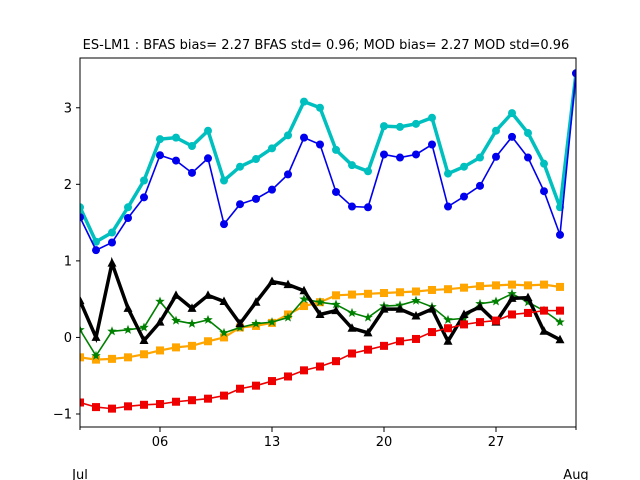  What do you see at coordinates (272, 442) in the screenshot?
I see `x-tick-label: 13` at bounding box center [272, 442].